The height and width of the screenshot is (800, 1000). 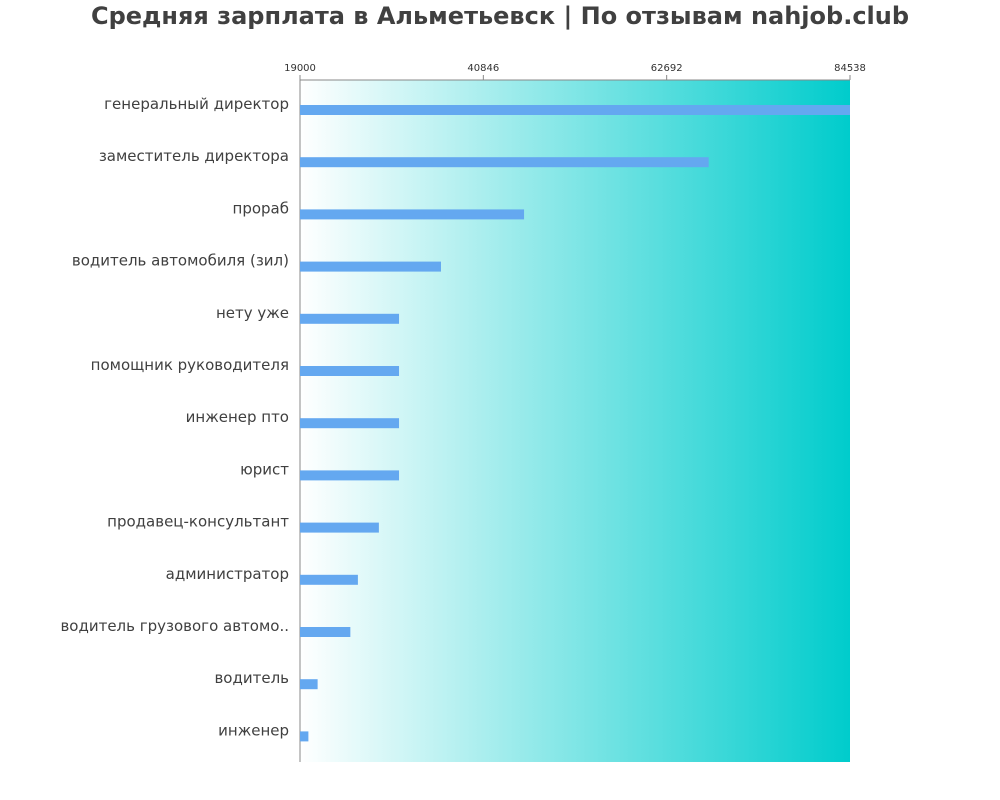 I want to click on category-label: помощник руководителя, so click(x=190, y=365).